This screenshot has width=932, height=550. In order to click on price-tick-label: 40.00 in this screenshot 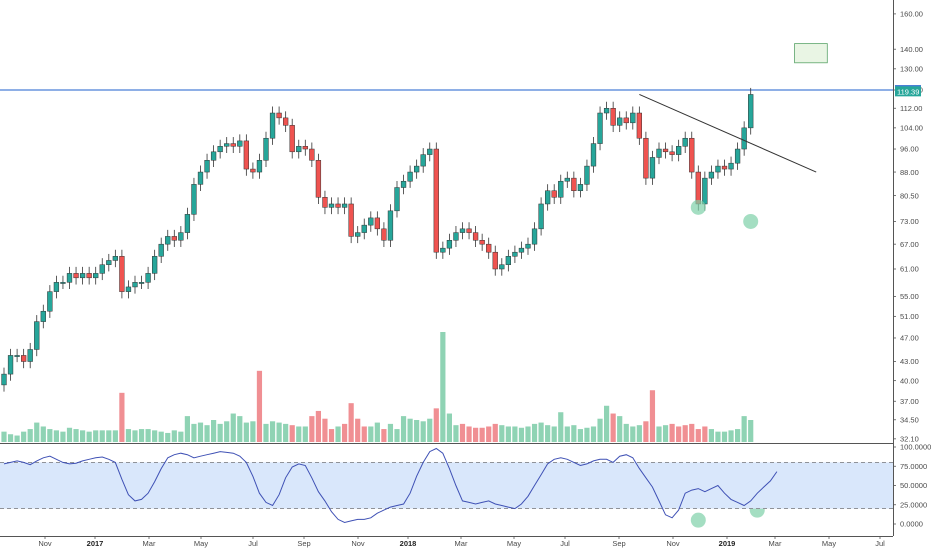, I will do `click(909, 380)`.